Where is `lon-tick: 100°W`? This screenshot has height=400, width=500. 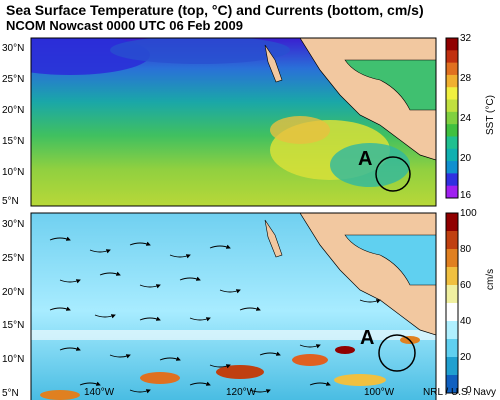
lon-tick: 100°W is located at coordinates (379, 392).